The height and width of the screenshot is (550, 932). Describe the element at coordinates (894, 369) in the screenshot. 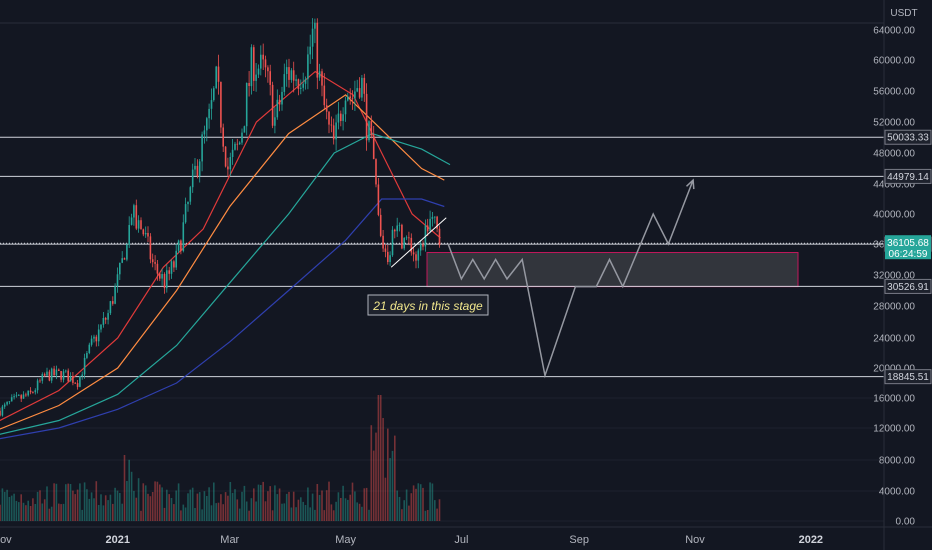

I see `y-tick-label: 20000.00` at that location.